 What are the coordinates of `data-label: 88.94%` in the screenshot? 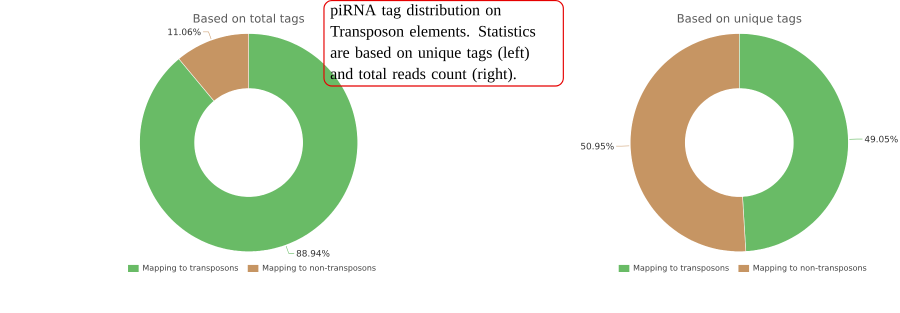 It's located at (313, 253).